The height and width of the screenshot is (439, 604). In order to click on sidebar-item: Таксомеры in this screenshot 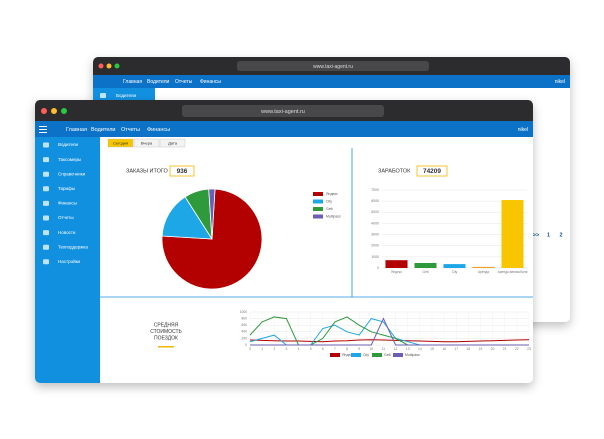, I will do `click(69, 159)`.